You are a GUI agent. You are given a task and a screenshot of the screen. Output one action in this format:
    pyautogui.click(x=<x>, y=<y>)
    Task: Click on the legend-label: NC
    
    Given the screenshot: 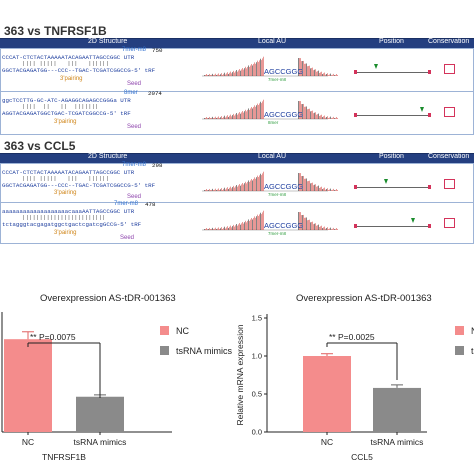 What is the action you would take?
    pyautogui.click(x=472, y=331)
    